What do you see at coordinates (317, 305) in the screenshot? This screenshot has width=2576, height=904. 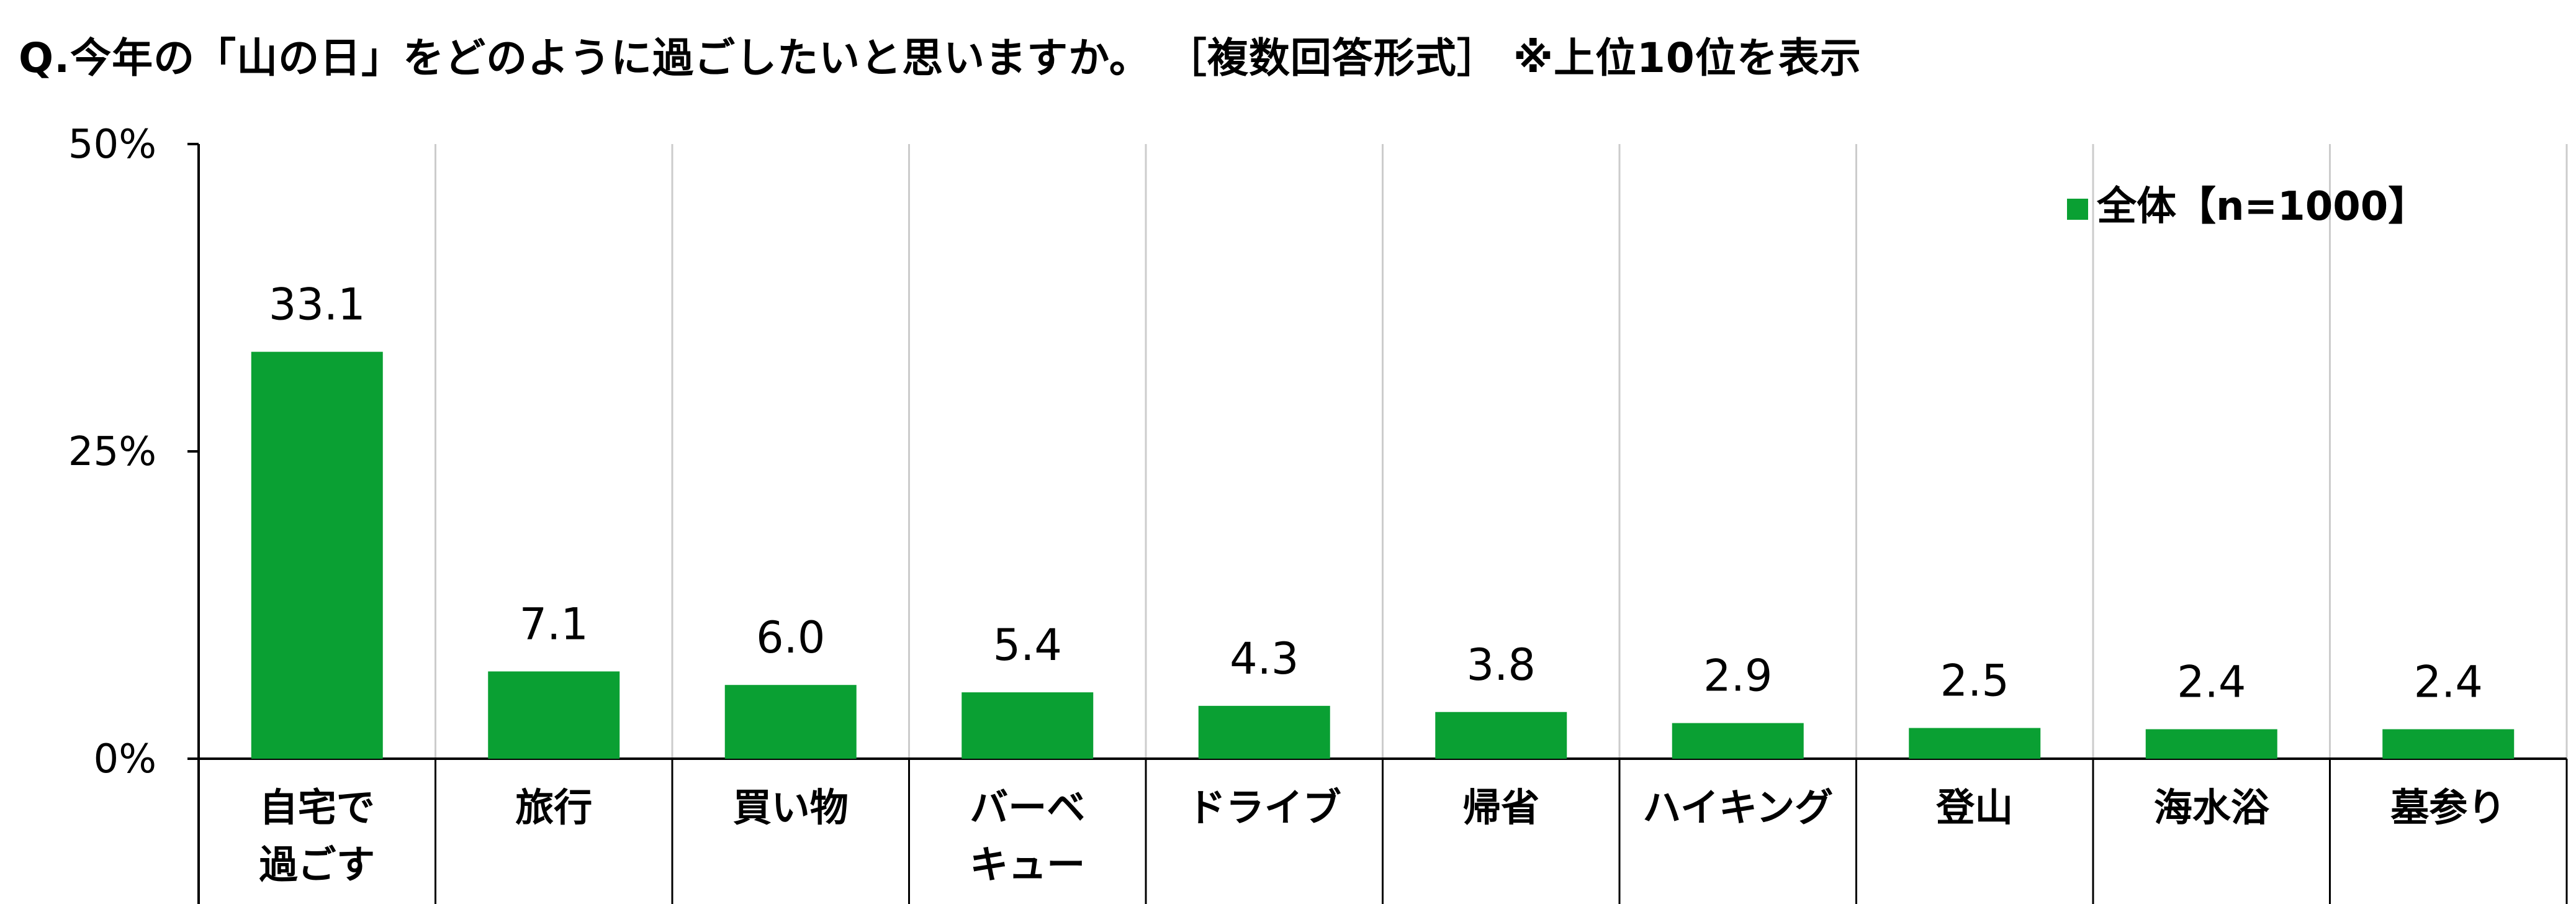 I see `value-label: 33.1` at bounding box center [317, 305].